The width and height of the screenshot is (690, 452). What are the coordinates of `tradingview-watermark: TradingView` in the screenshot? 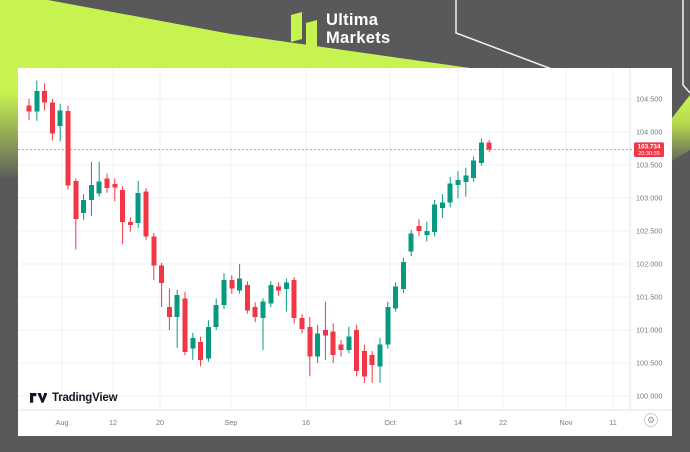 It's located at (74, 398).